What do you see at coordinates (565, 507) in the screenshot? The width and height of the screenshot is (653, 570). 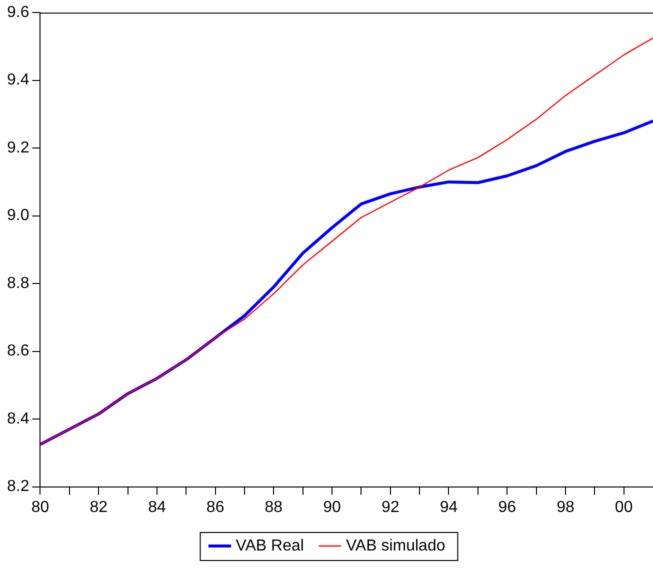 I see `x-tick-label: 98` at bounding box center [565, 507].